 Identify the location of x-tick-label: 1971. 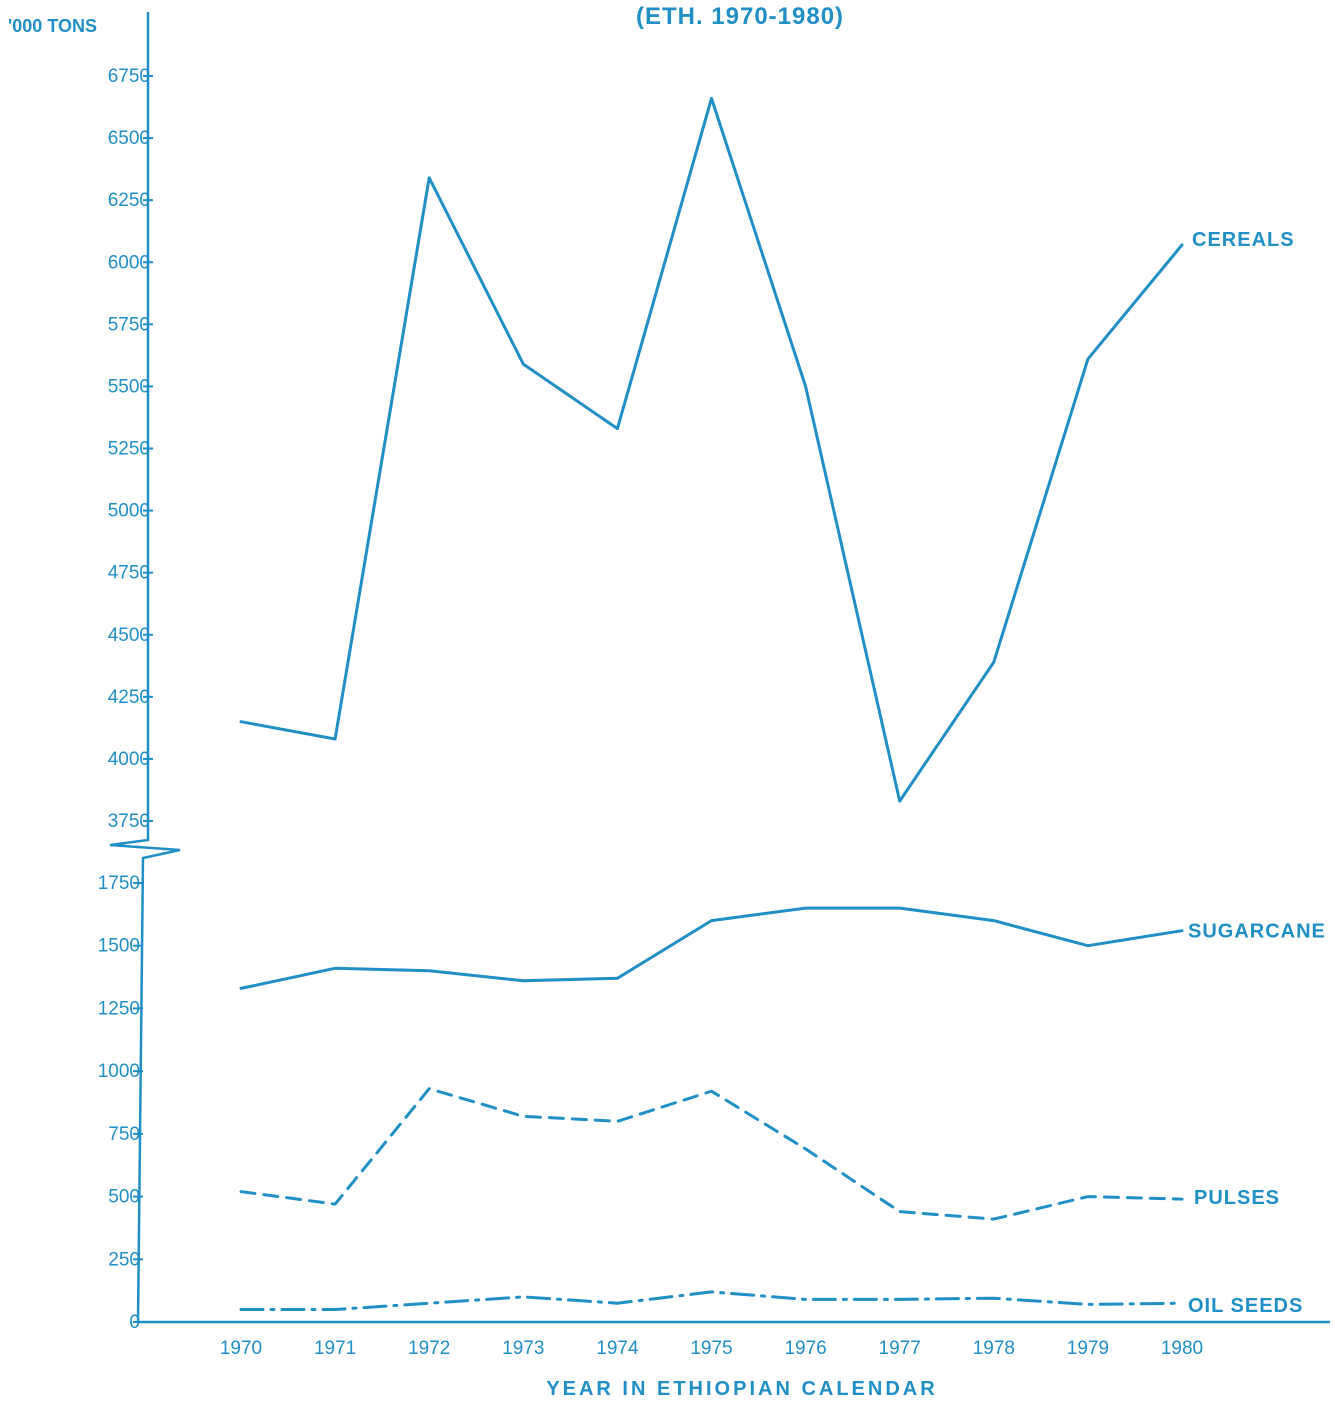
(335, 1348).